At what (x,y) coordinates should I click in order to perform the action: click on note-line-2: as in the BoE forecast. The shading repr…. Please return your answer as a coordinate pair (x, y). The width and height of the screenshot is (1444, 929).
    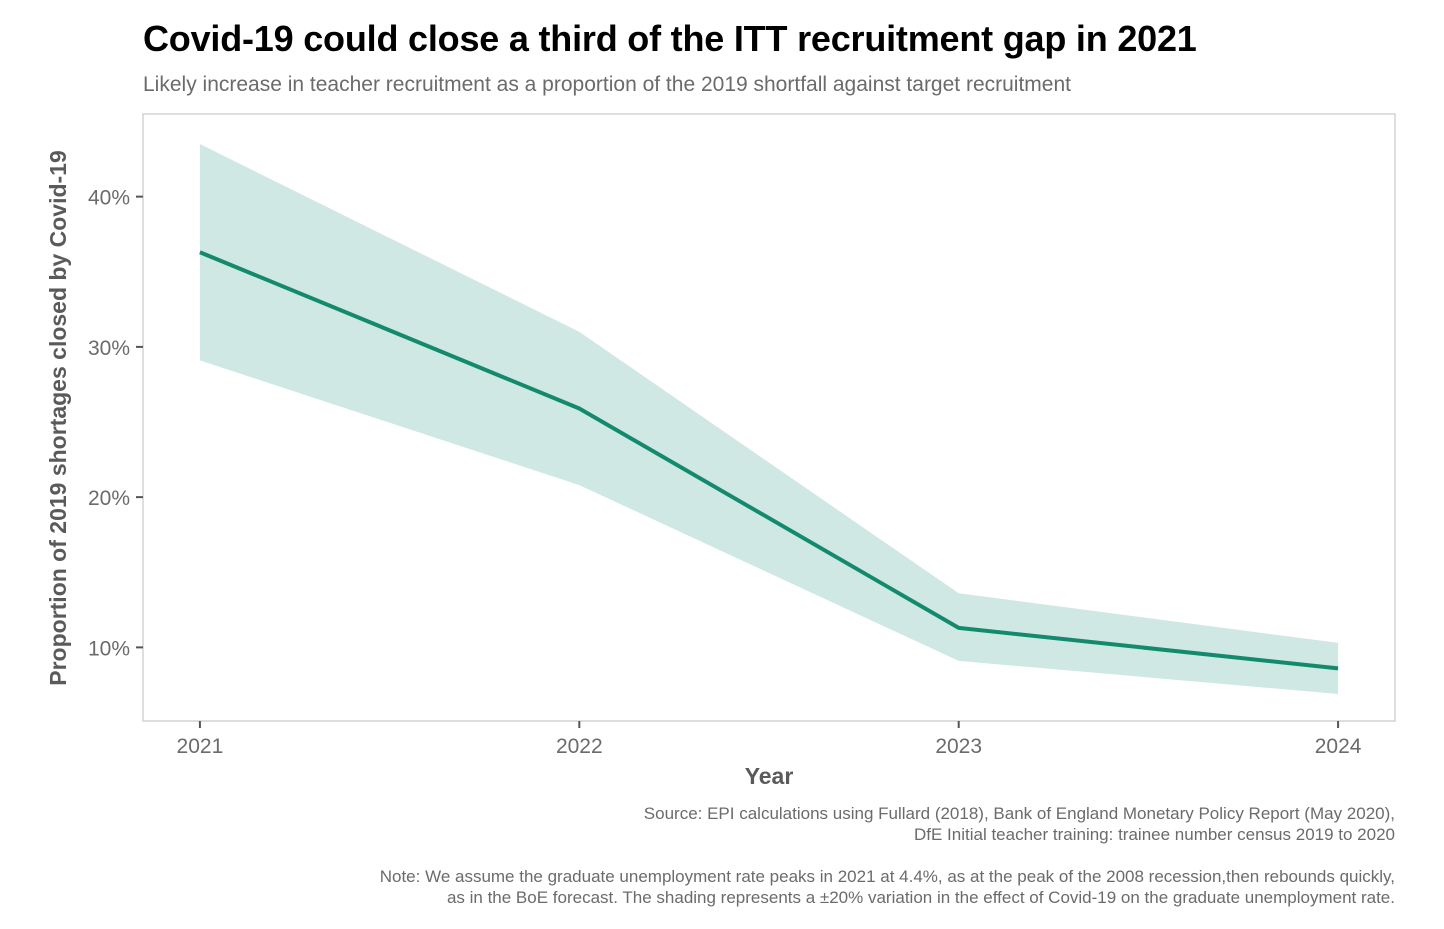
    Looking at the image, I should click on (920, 897).